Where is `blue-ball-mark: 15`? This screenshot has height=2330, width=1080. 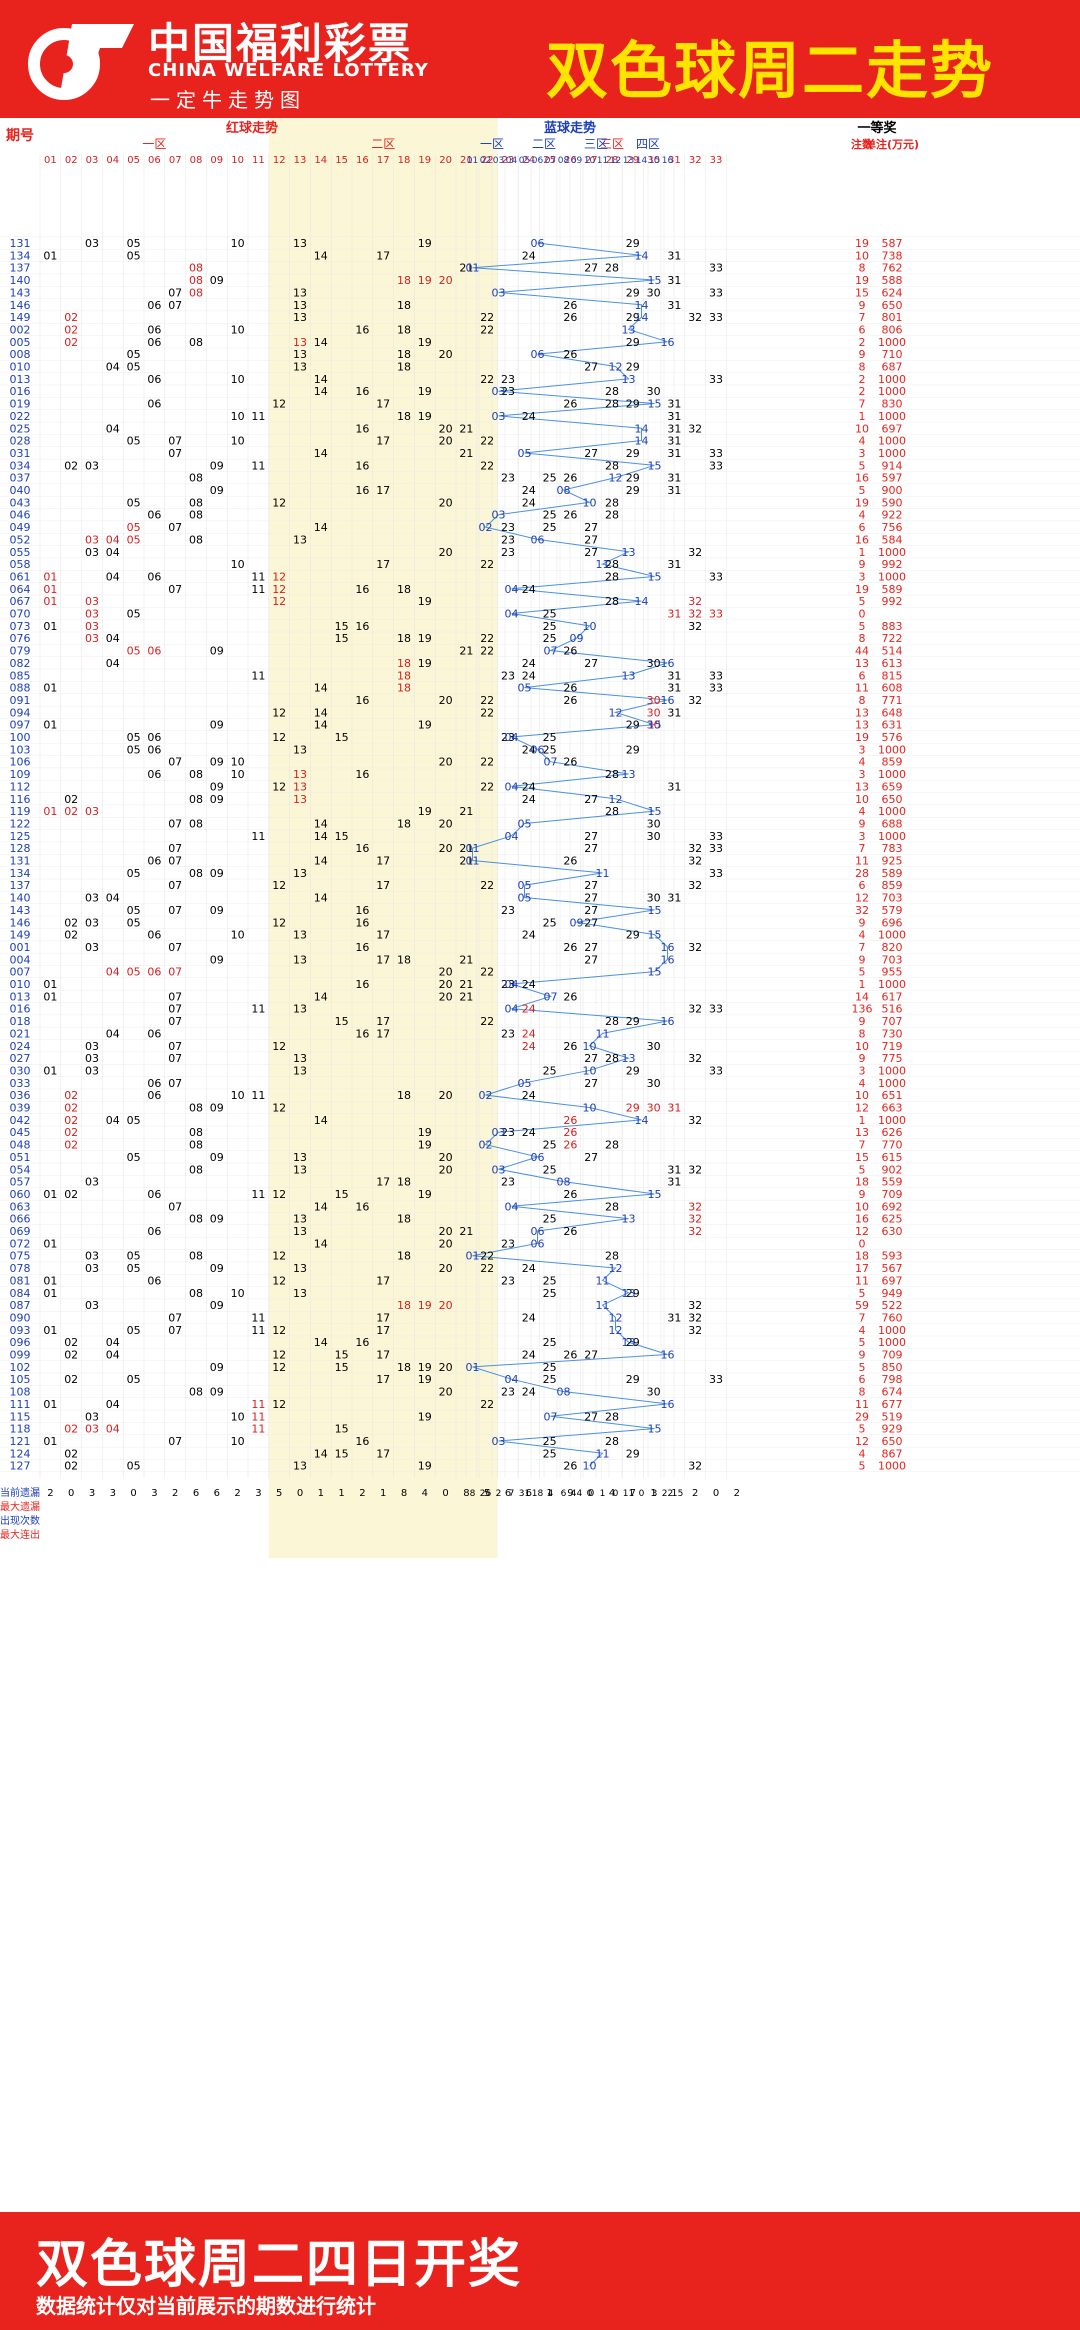
blue-ball-mark: 15 is located at coordinates (655, 935).